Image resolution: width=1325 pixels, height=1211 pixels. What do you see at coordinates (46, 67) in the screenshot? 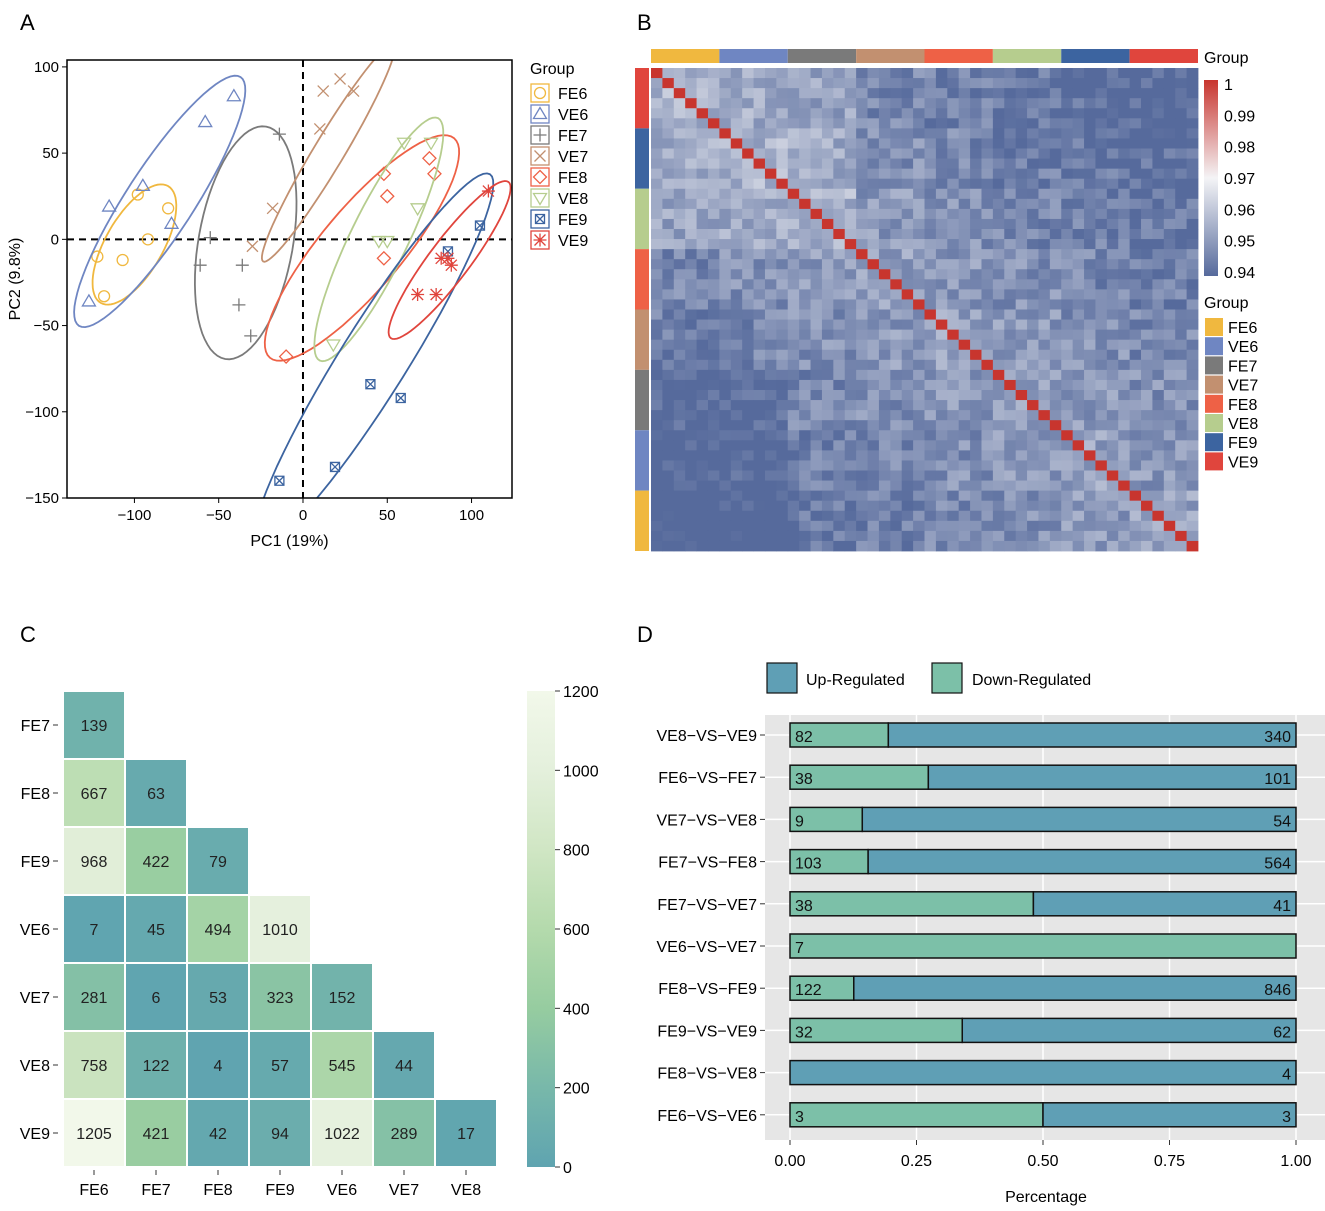
I see `pca-y-tick-label: 100` at bounding box center [46, 67].